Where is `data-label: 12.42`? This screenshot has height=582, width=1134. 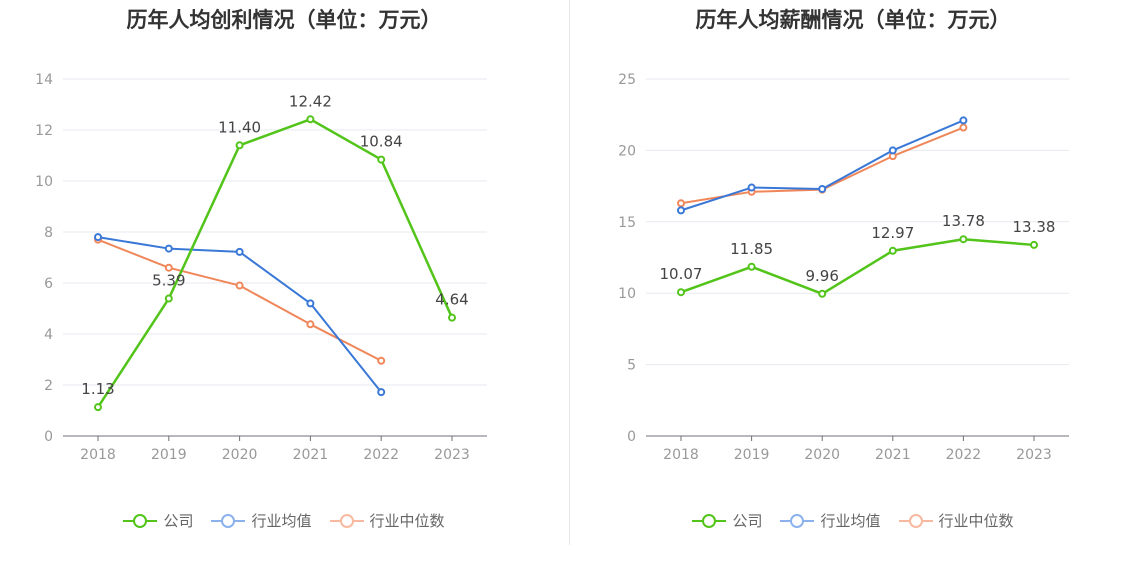
data-label: 12.42 is located at coordinates (310, 101).